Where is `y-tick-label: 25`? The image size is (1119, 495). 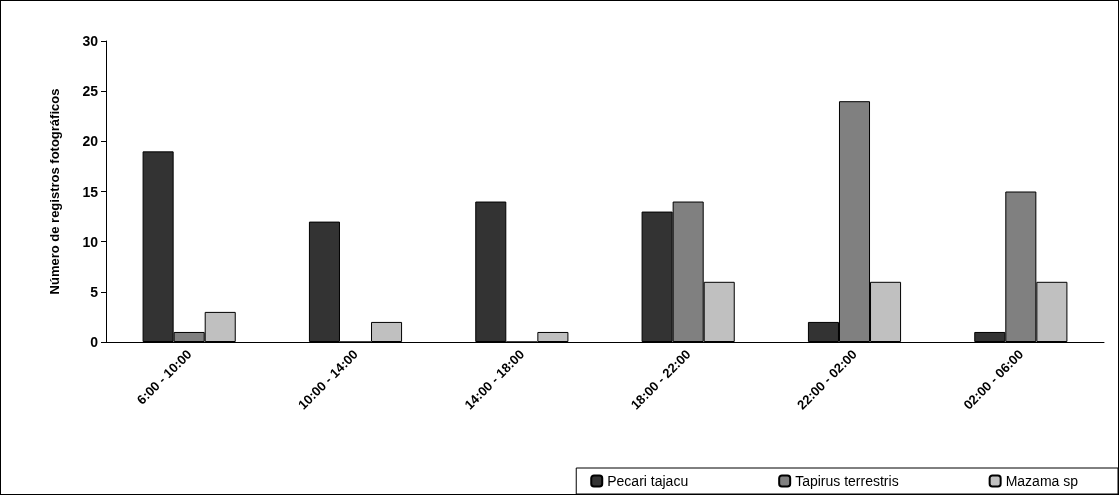
y-tick-label: 25 is located at coordinates (90, 91).